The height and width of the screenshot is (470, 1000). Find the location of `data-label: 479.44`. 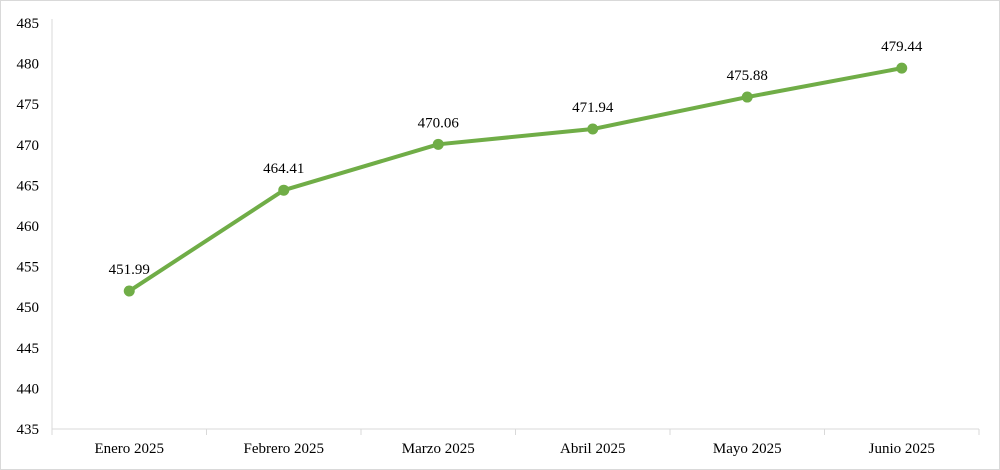

data-label: 479.44 is located at coordinates (902, 47).